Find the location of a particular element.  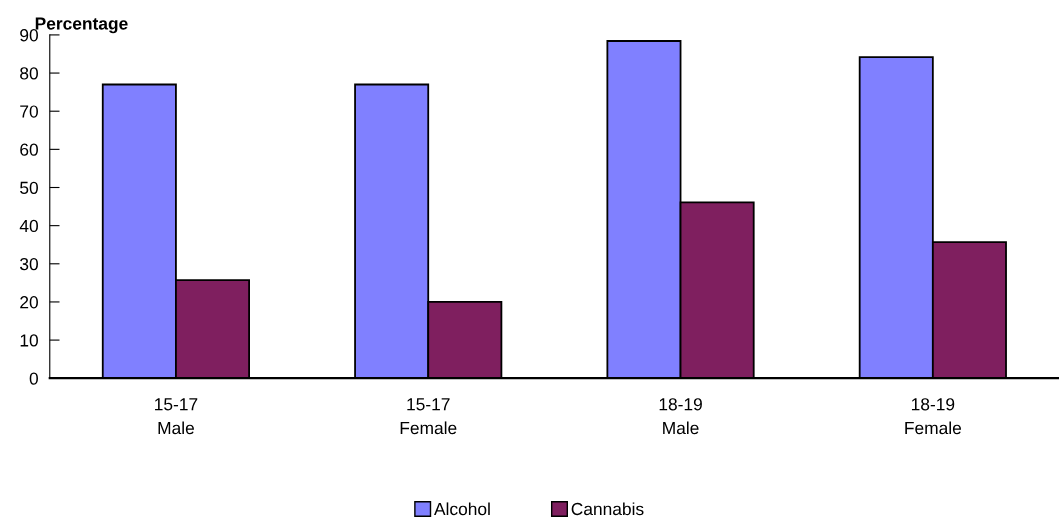

legend-label: Cannabis is located at coordinates (607, 509).